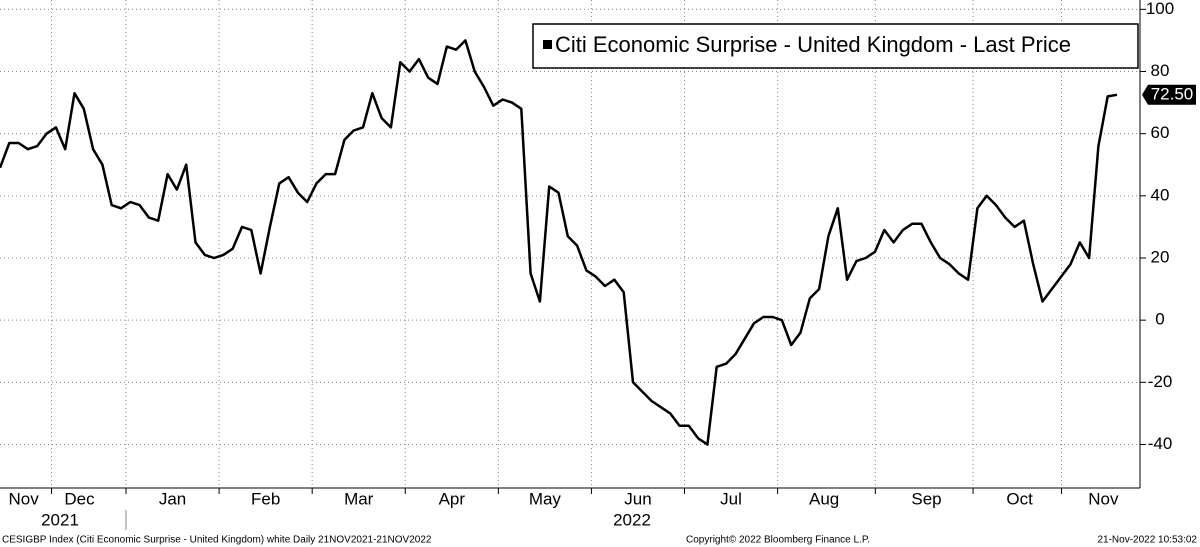 This screenshot has height=547, width=1200. What do you see at coordinates (778, 540) in the screenshot?
I see `footer-center: Copyright© 2022 Bloomberg Finance L.P.` at bounding box center [778, 540].